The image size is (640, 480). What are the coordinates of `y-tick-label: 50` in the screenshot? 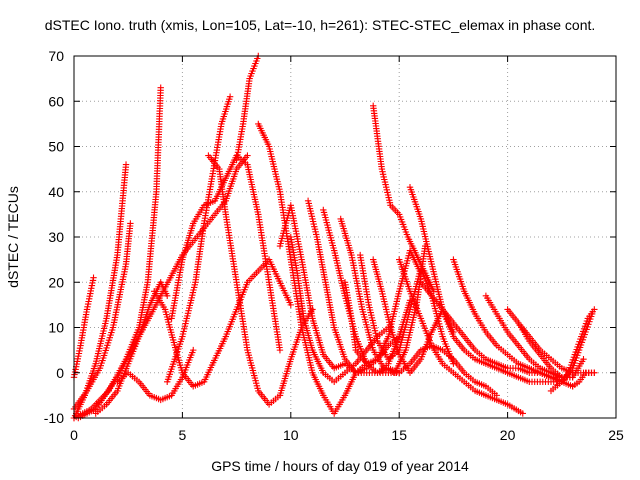 It's located at (56, 147).